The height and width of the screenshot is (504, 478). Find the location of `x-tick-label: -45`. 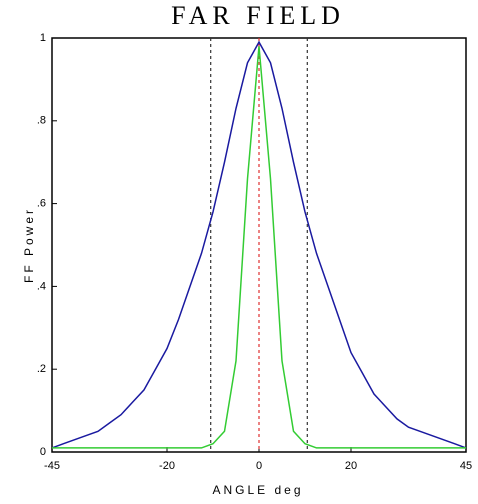

x-tick-label: -45 is located at coordinates (52, 466).